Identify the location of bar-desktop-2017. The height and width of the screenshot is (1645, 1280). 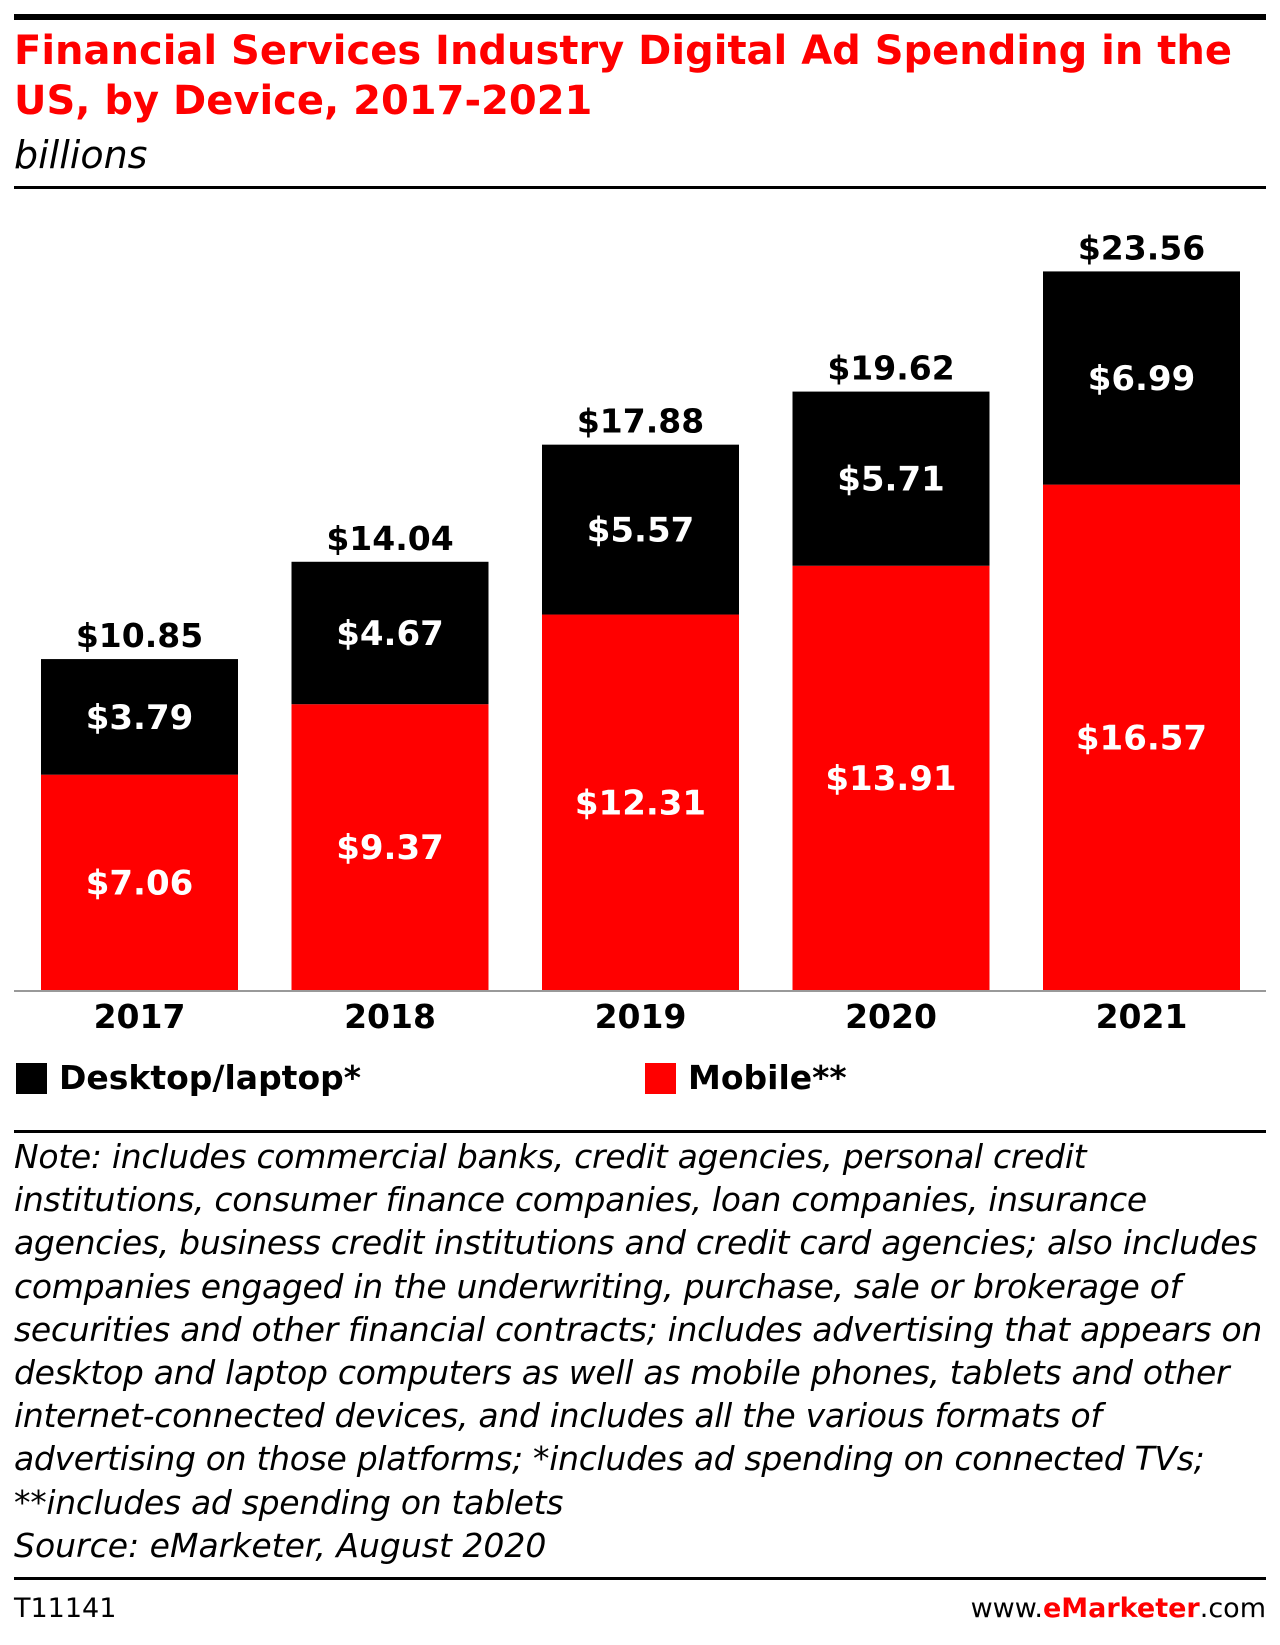
(139, 717).